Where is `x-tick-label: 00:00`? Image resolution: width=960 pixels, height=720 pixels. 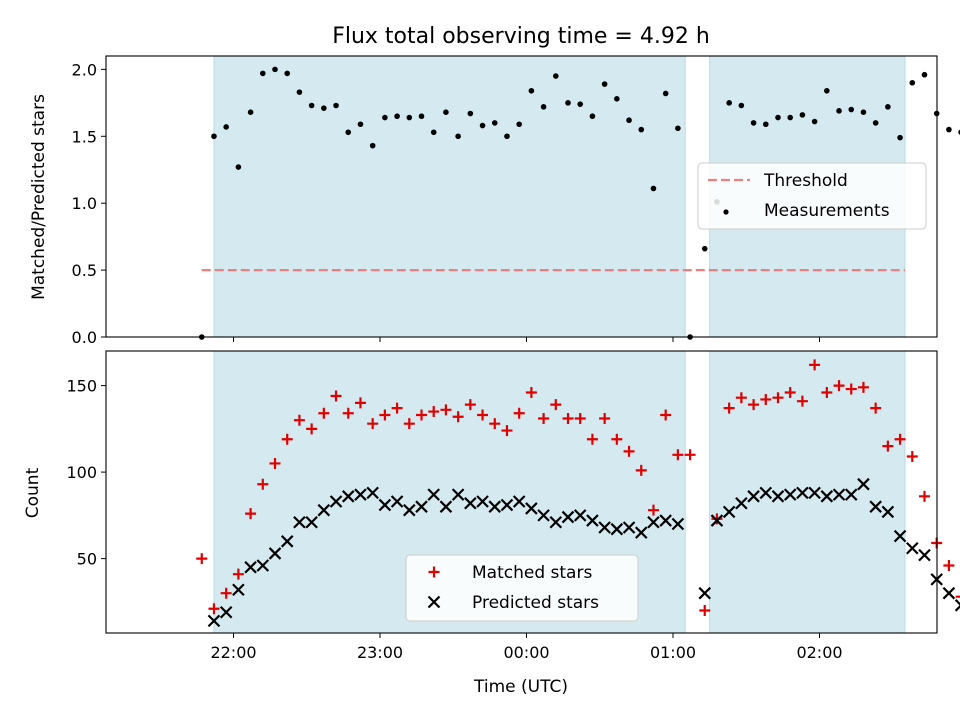
x-tick-label: 00:00 is located at coordinates (526, 652).